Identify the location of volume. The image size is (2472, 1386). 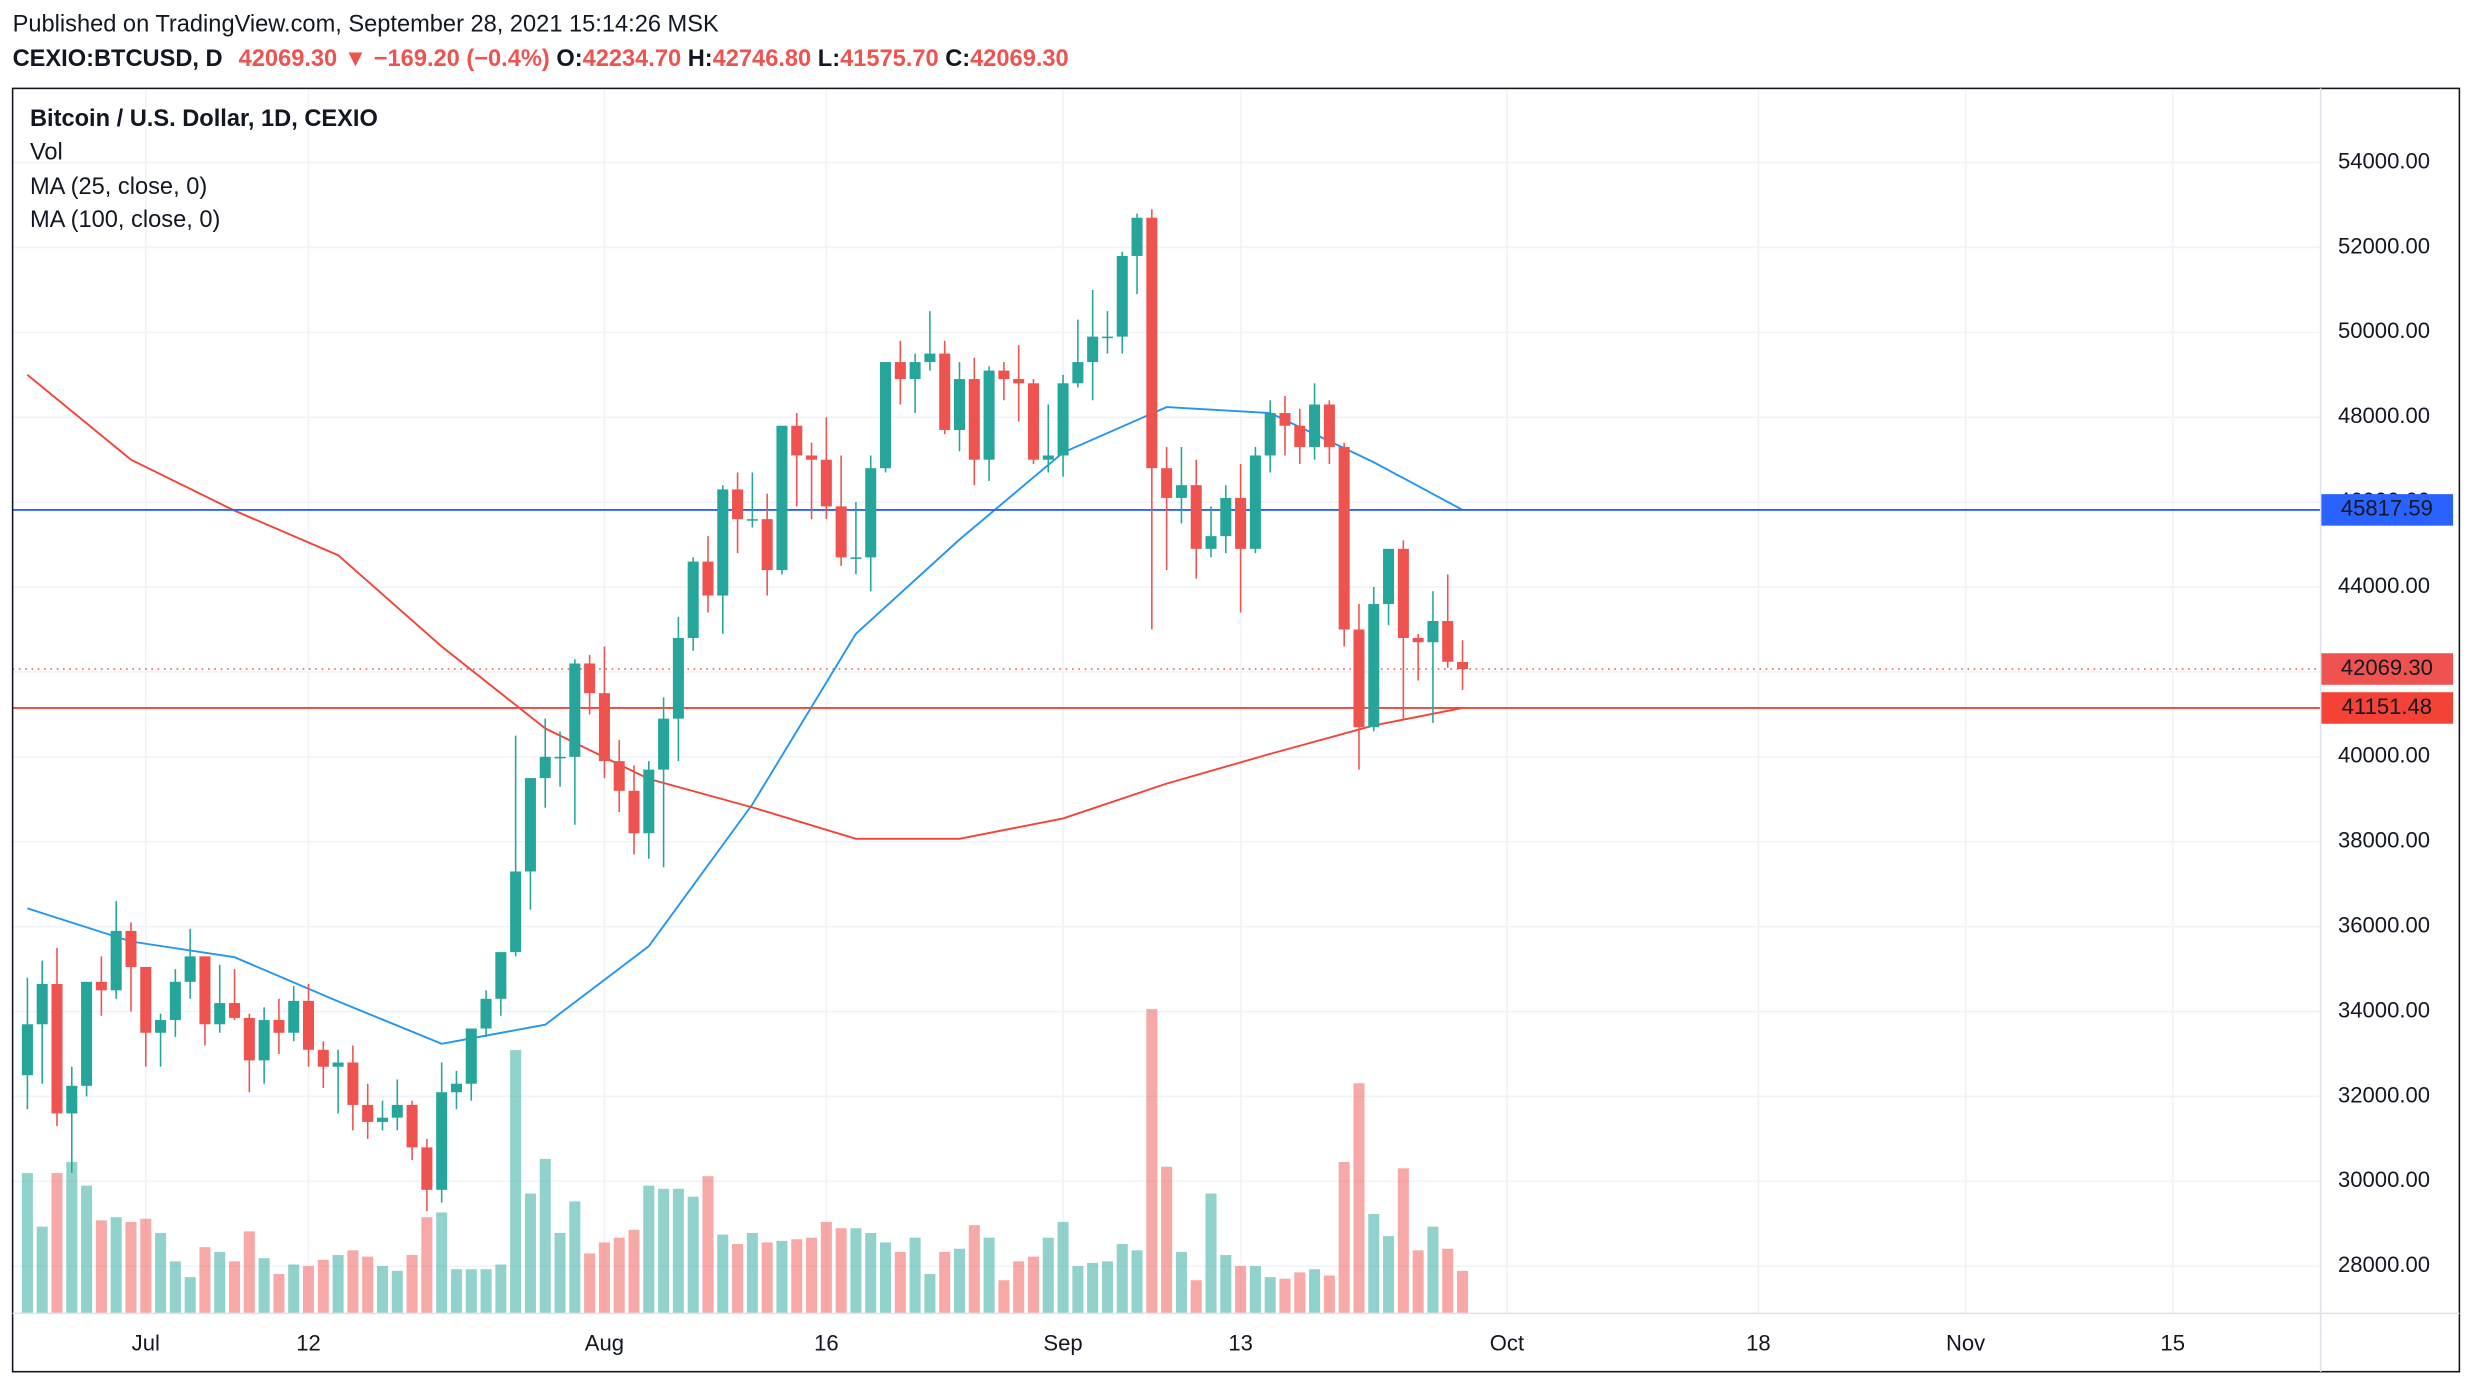
(745, 1161).